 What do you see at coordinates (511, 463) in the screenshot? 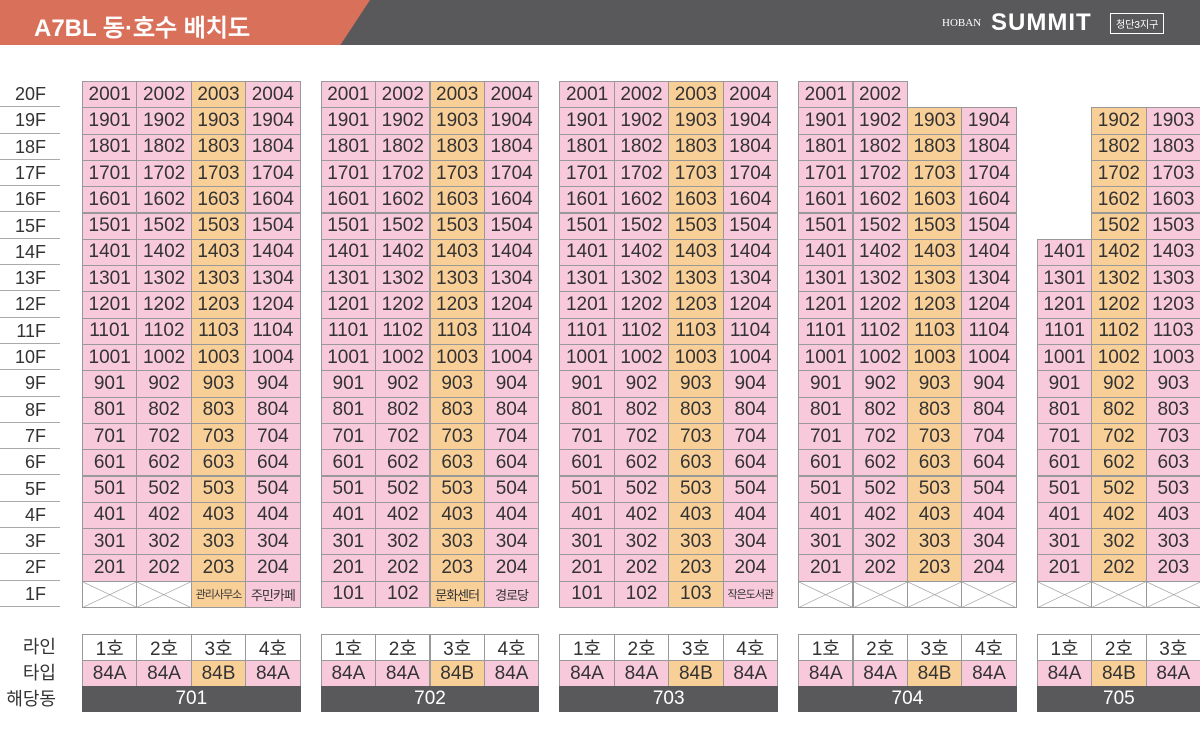
I see `unit: 604` at bounding box center [511, 463].